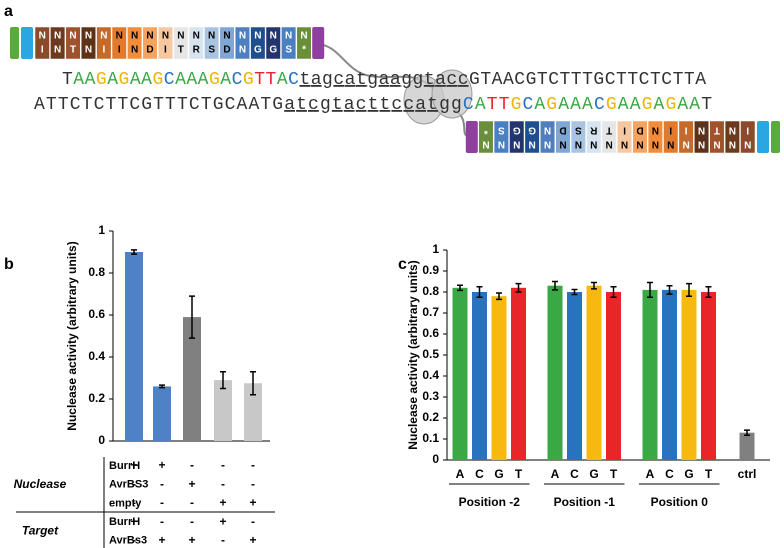 The height and width of the screenshot is (548, 784). Describe the element at coordinates (430, 396) in the screenshot. I see `y-tick-label: 0.3` at that location.